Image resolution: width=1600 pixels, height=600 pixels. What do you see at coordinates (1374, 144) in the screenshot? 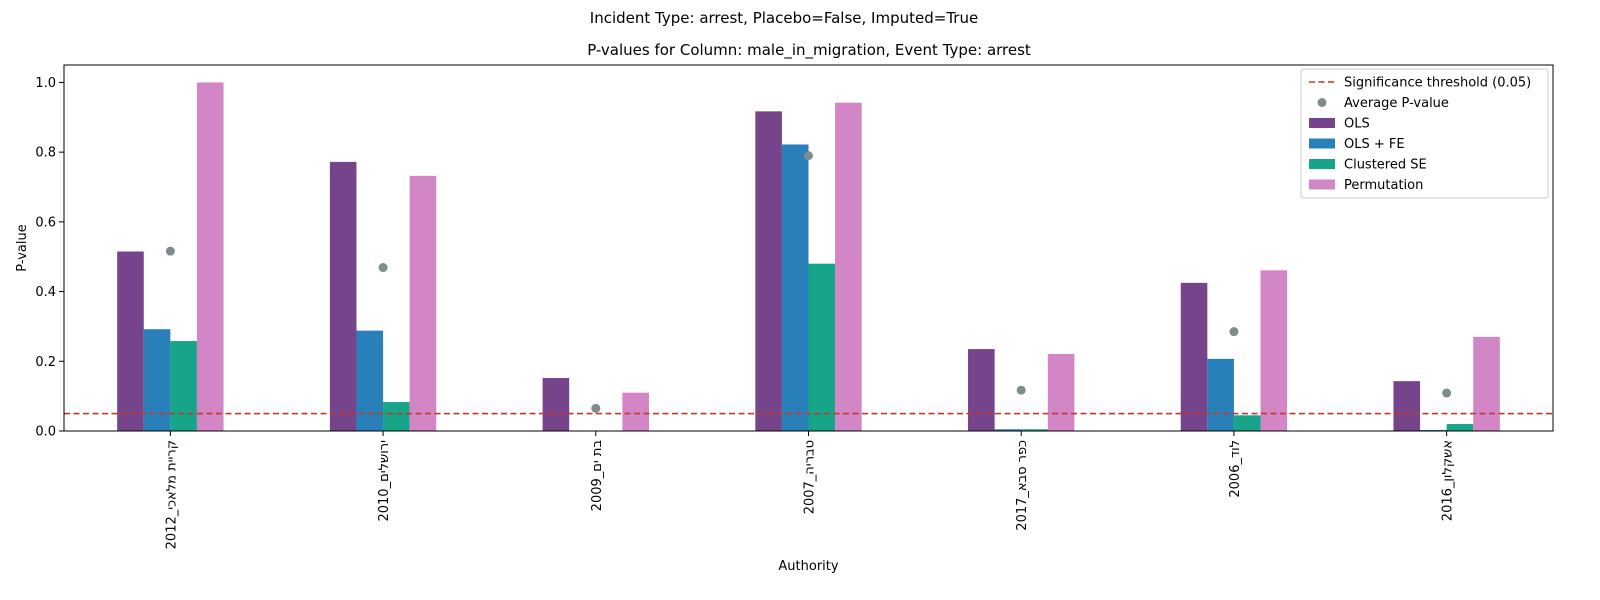
I see `legend-label: OLS + FE` at bounding box center [1374, 144].